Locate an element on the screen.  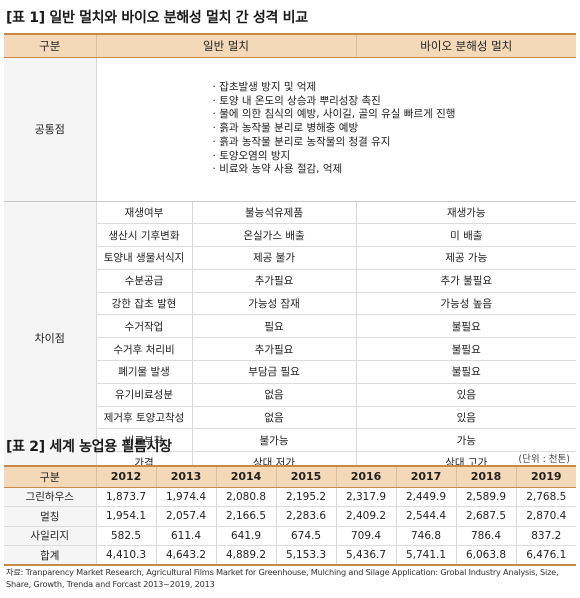
market-value: 2,687.5 is located at coordinates (485, 516).